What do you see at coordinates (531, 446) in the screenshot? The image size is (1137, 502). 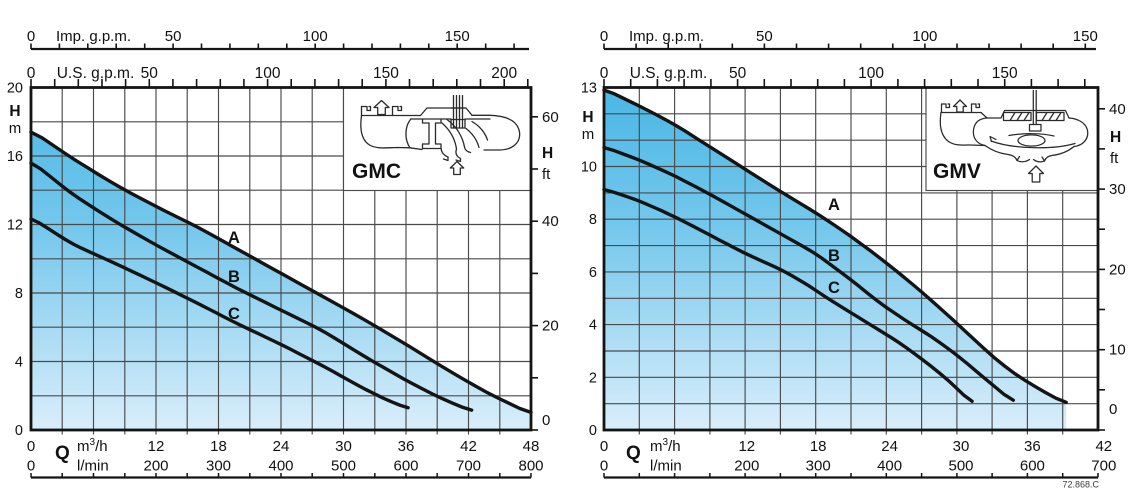 I see `svg-text: 48` at bounding box center [531, 446].